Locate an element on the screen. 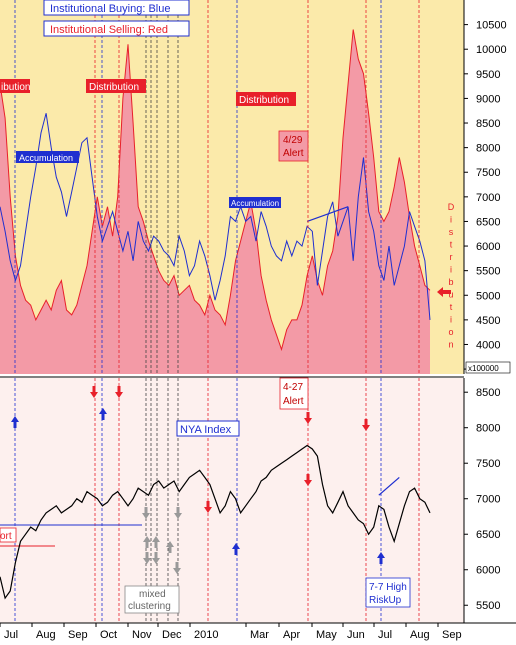 The height and width of the screenshot is (645, 516). legend-buying-box is located at coordinates (116, 8).